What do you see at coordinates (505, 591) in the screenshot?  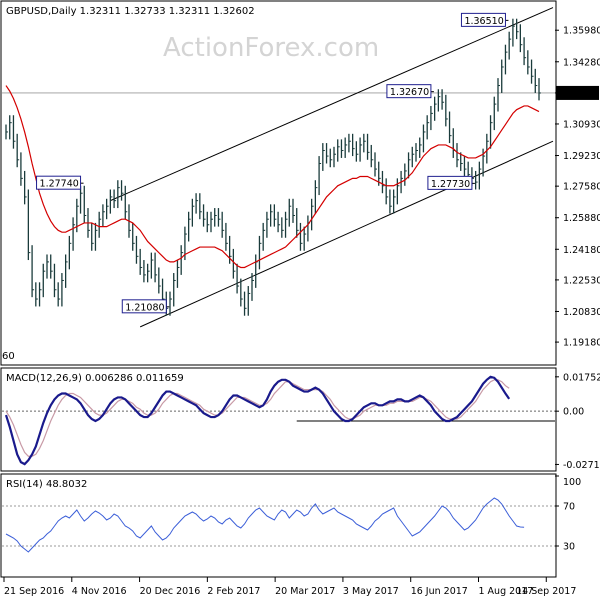 I see `x-tick-label: 1 Aug 2017` at bounding box center [505, 591].